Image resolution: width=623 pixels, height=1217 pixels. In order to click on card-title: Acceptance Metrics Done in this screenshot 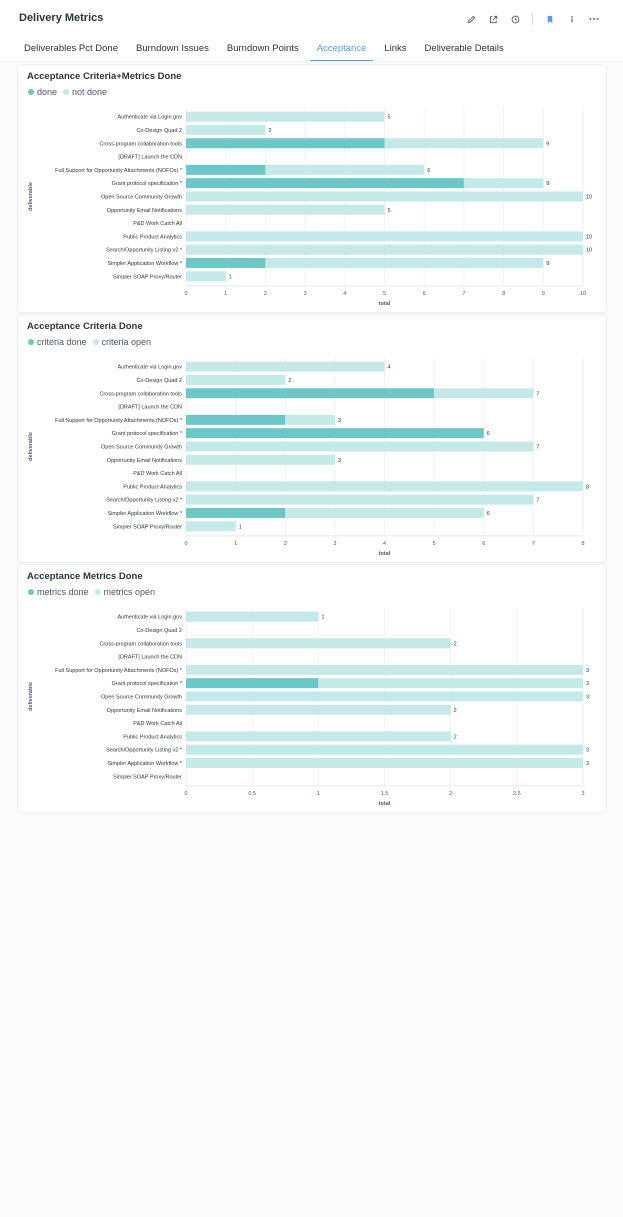, I will do `click(85, 576)`.